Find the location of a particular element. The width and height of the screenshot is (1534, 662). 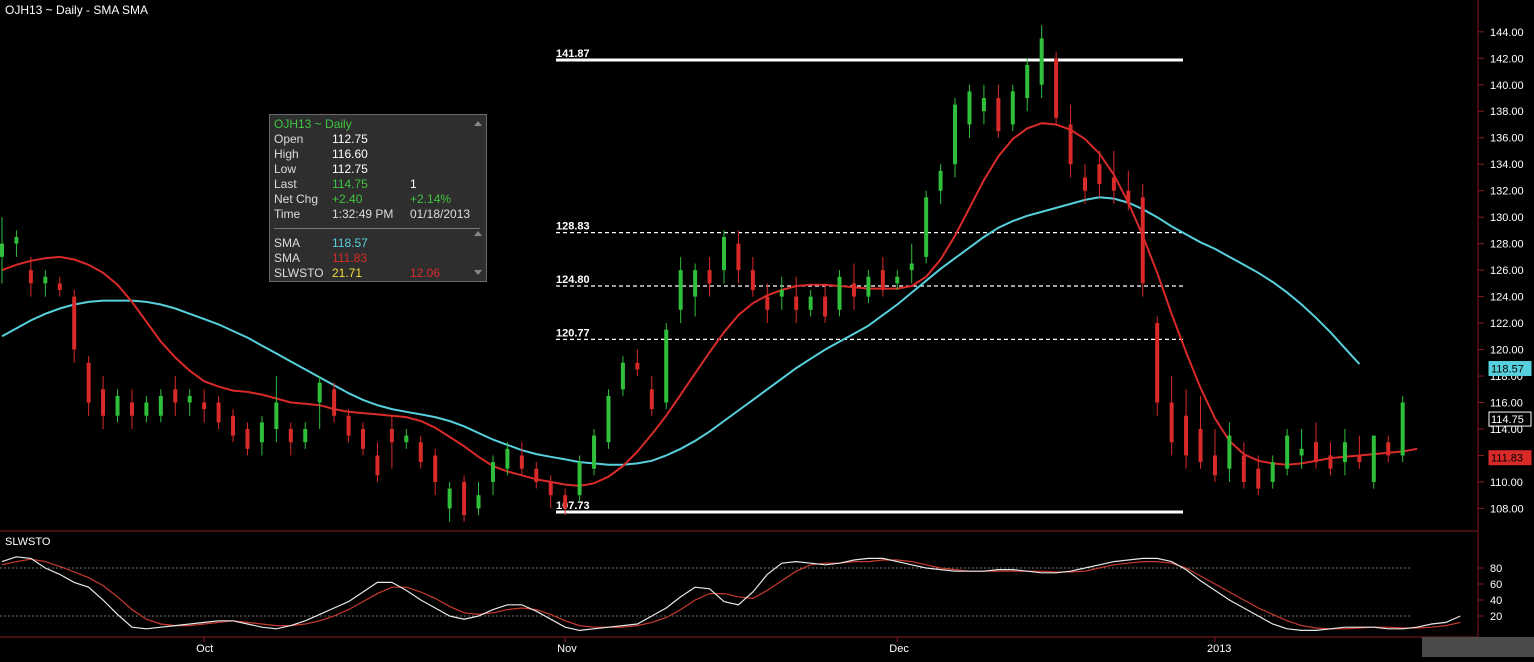

netchg-label: Net Chg is located at coordinates (296, 199).